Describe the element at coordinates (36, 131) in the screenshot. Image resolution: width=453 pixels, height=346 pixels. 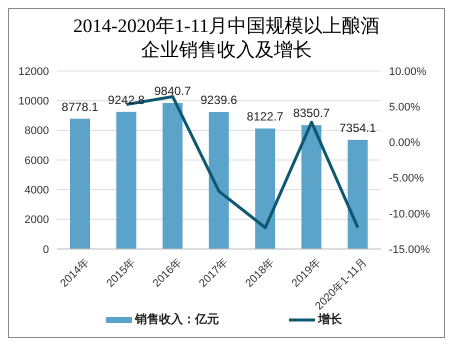
I see `y-tick-label: 8000` at that location.